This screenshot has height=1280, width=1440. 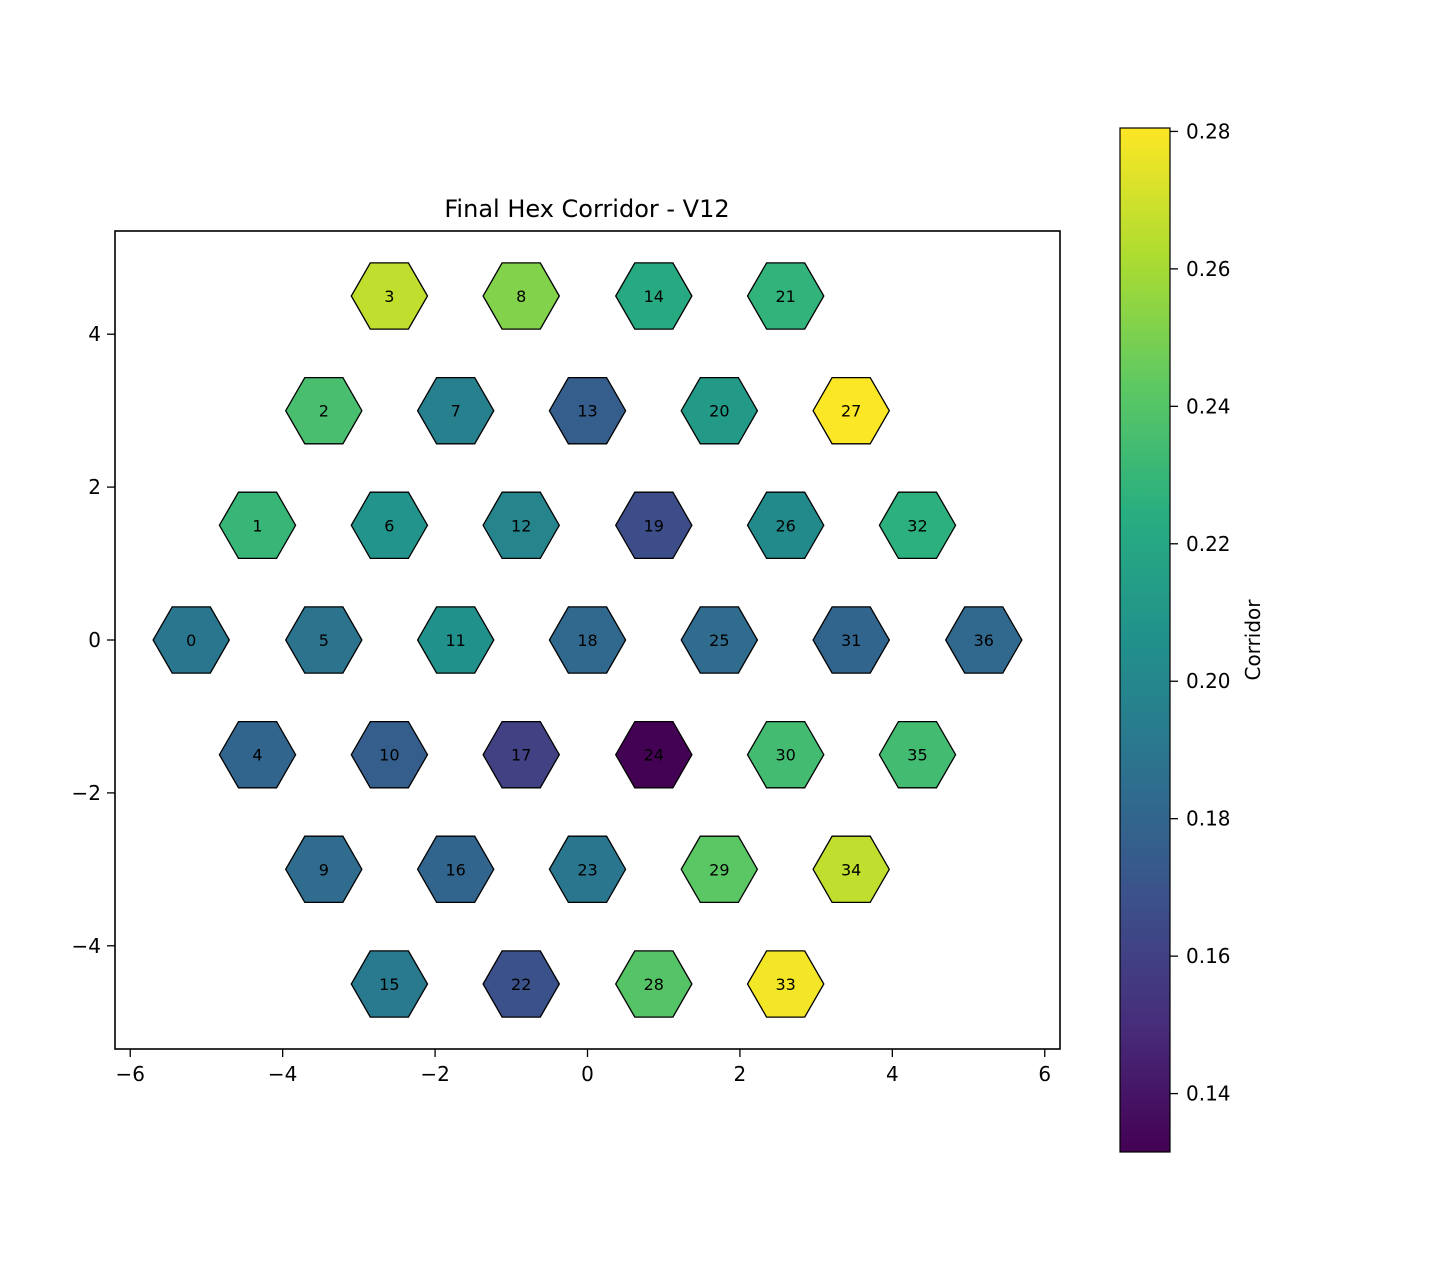 I want to click on colorbar-tick-label: 0.26, so click(x=1208, y=269).